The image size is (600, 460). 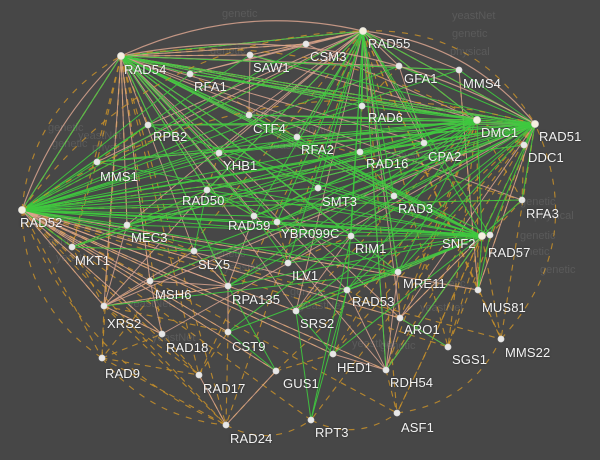 I want to click on graph-node-rad54, so click(x=121, y=56).